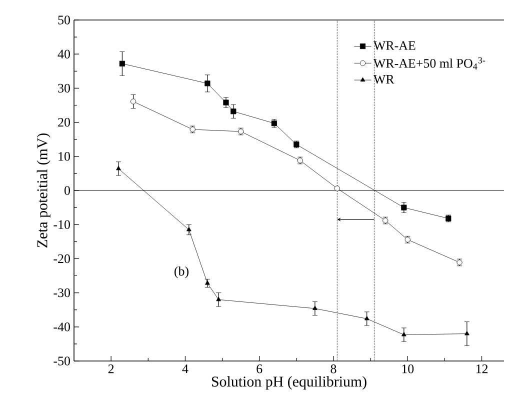 Image resolution: width=508 pixels, height=414 pixels. What do you see at coordinates (333, 369) in the screenshot?
I see `x-tick-label: 8` at bounding box center [333, 369].